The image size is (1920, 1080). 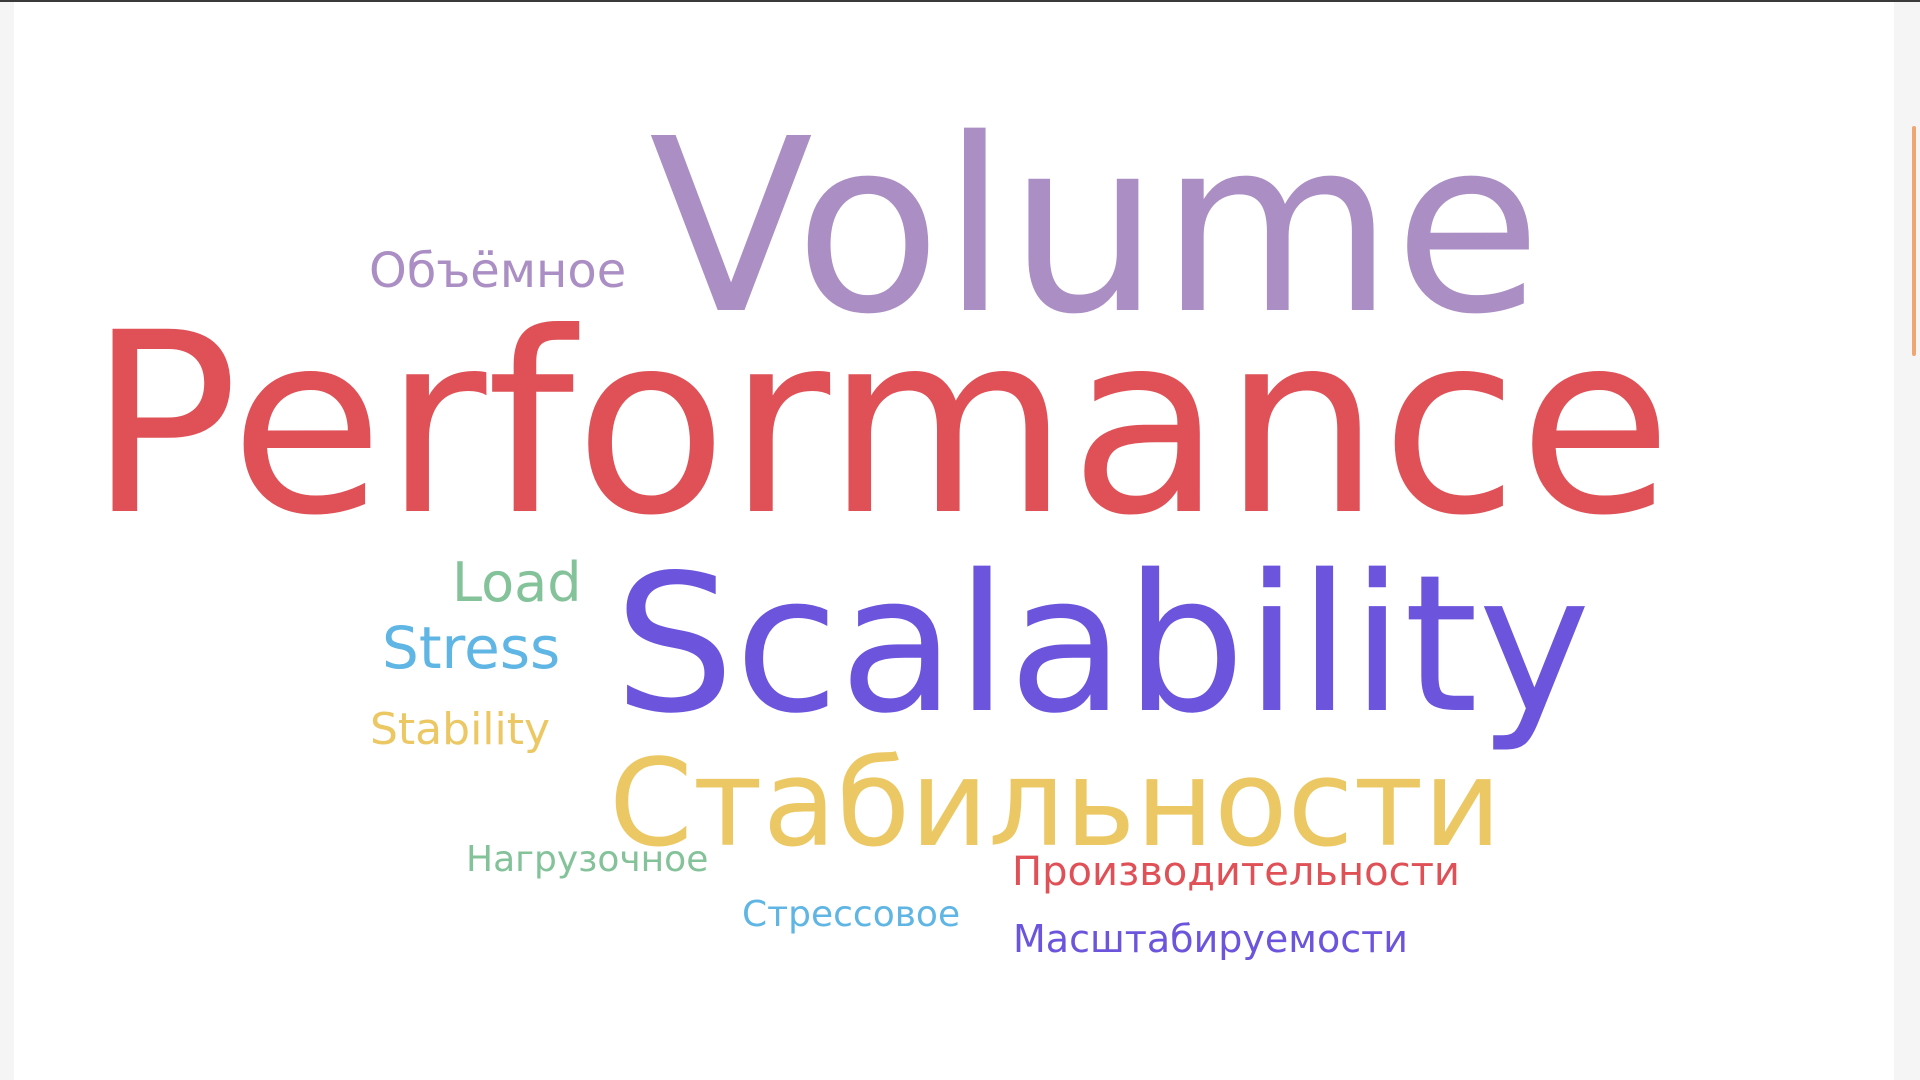 I want to click on word-obemnoe: Объёмное, so click(x=498, y=271).